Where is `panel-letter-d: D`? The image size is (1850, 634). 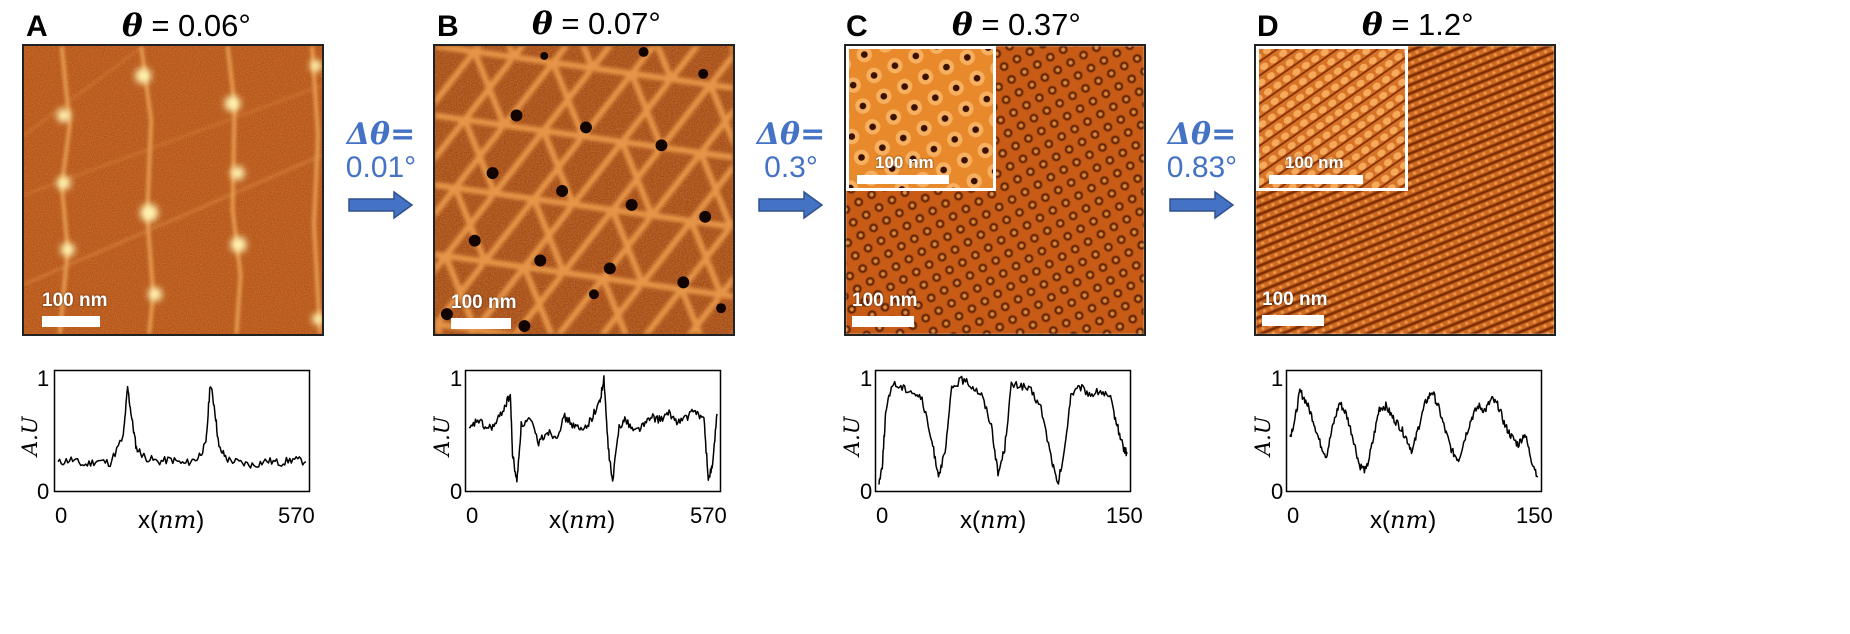
panel-letter-d: D is located at coordinates (1268, 26).